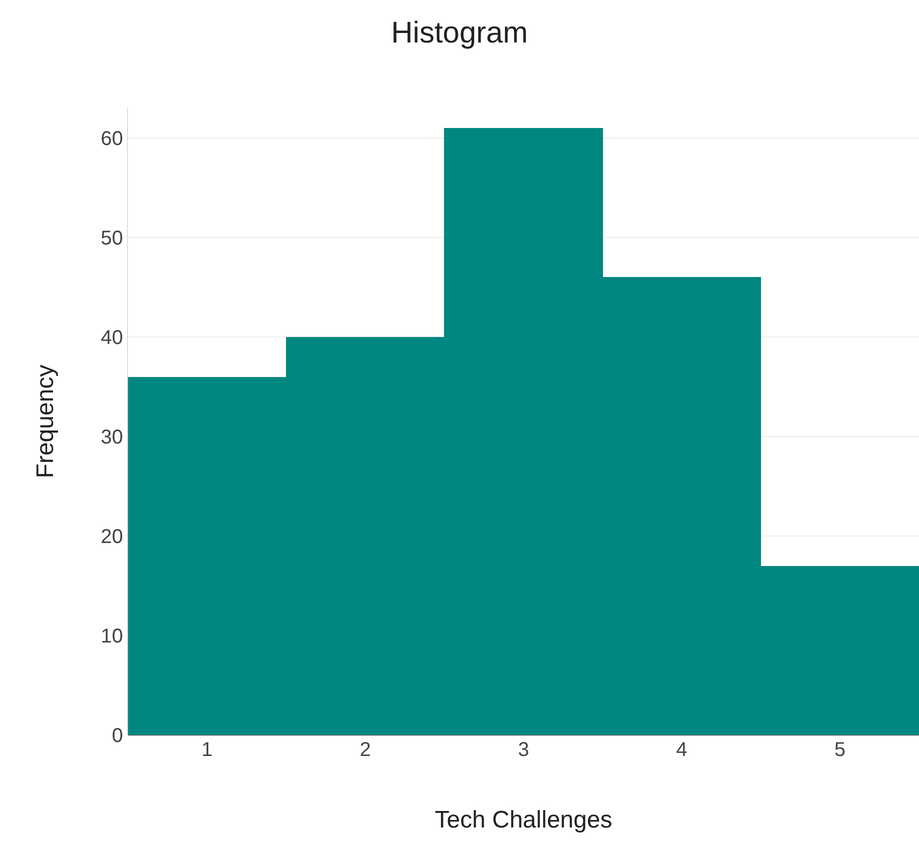 The width and height of the screenshot is (919, 863). I want to click on y-tick-label: 0, so click(117, 736).